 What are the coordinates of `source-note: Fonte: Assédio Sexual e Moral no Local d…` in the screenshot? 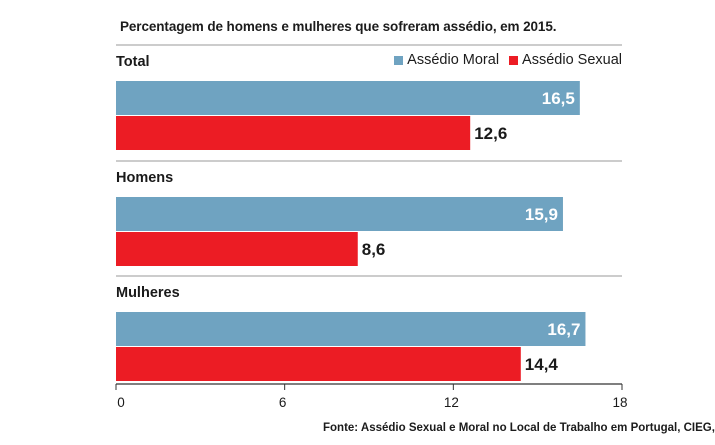 It's located at (519, 428).